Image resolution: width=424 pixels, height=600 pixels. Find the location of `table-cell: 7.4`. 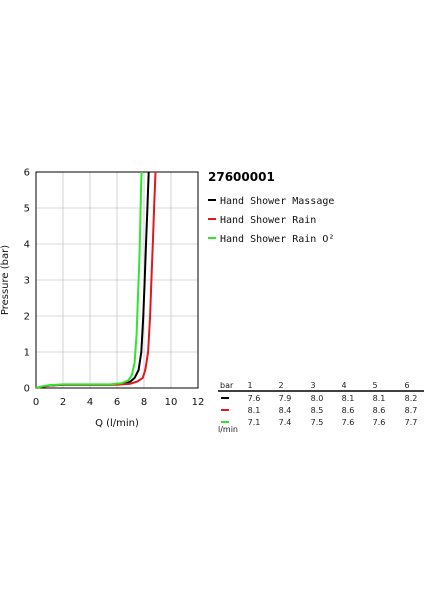

table-cell: 7.4 is located at coordinates (285, 422).